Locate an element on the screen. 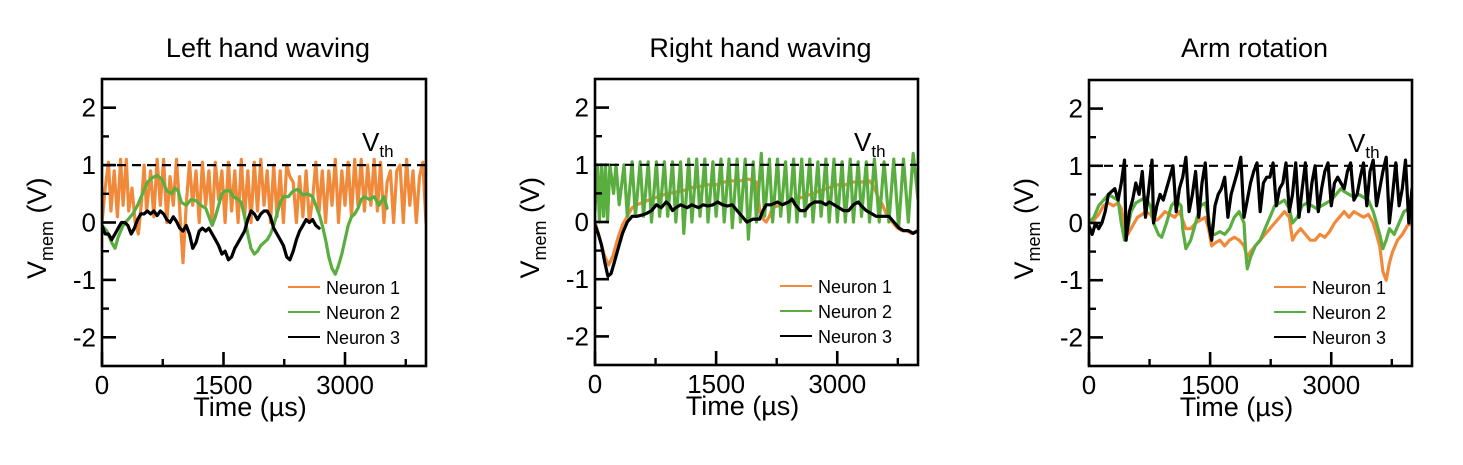 The height and width of the screenshot is (465, 1463). chart-title: Left hand waving is located at coordinates (268, 48).